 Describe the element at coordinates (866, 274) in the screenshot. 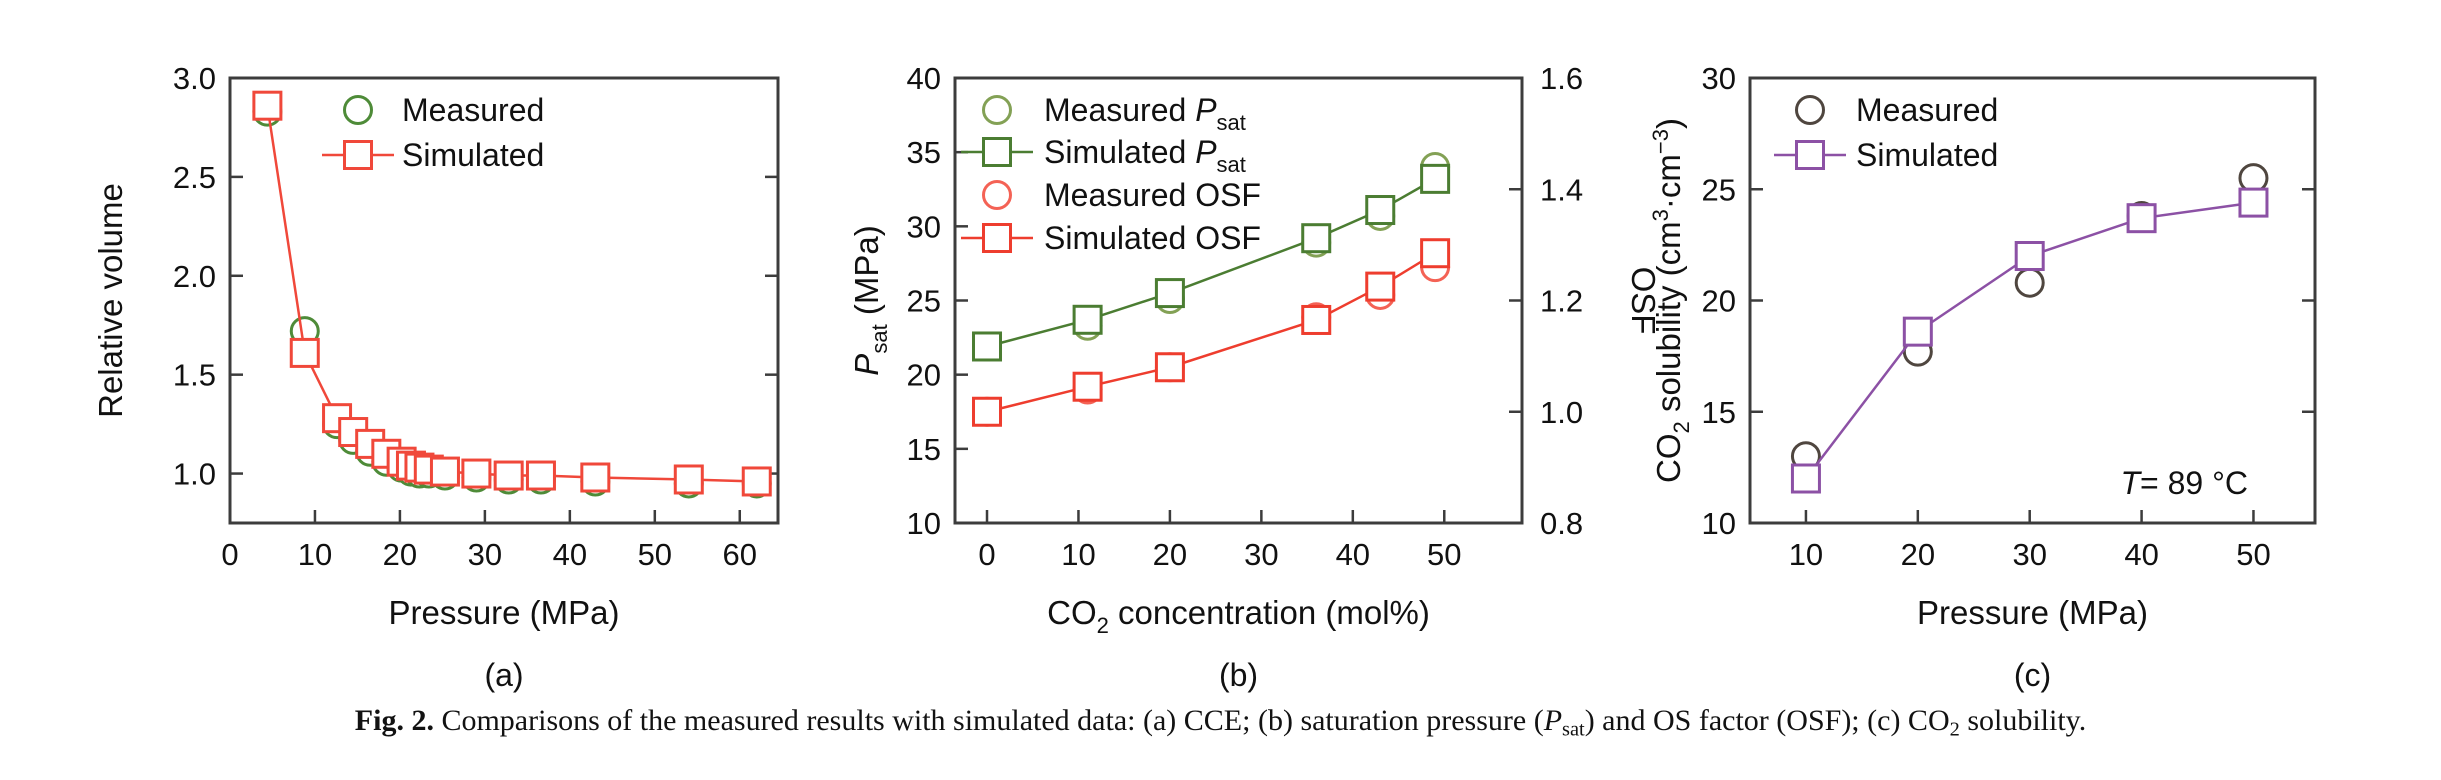

I see `chart-shape: (MPa)` at that location.